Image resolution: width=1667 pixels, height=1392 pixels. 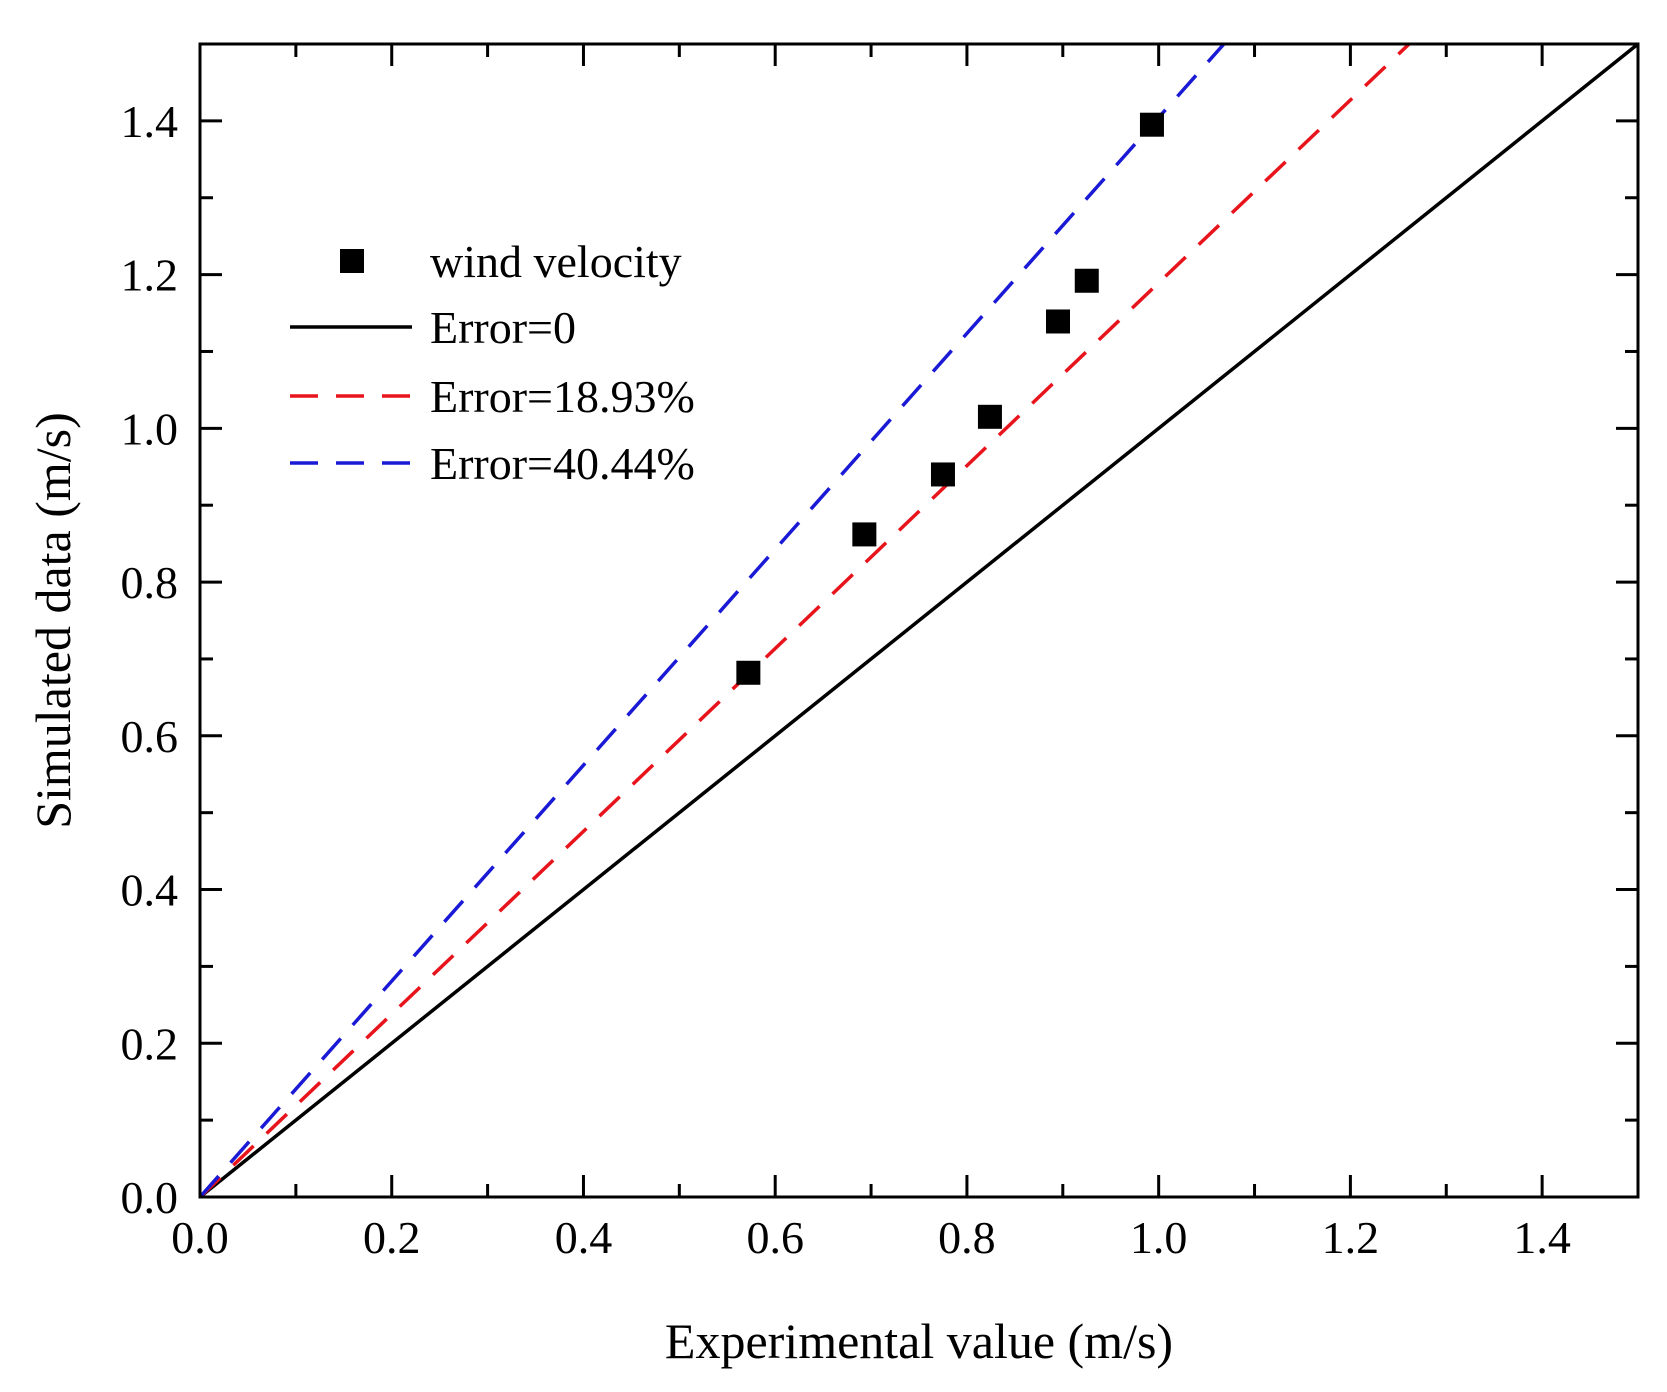 I want to click on y-tick-label: 0.0, so click(x=150, y=1197).